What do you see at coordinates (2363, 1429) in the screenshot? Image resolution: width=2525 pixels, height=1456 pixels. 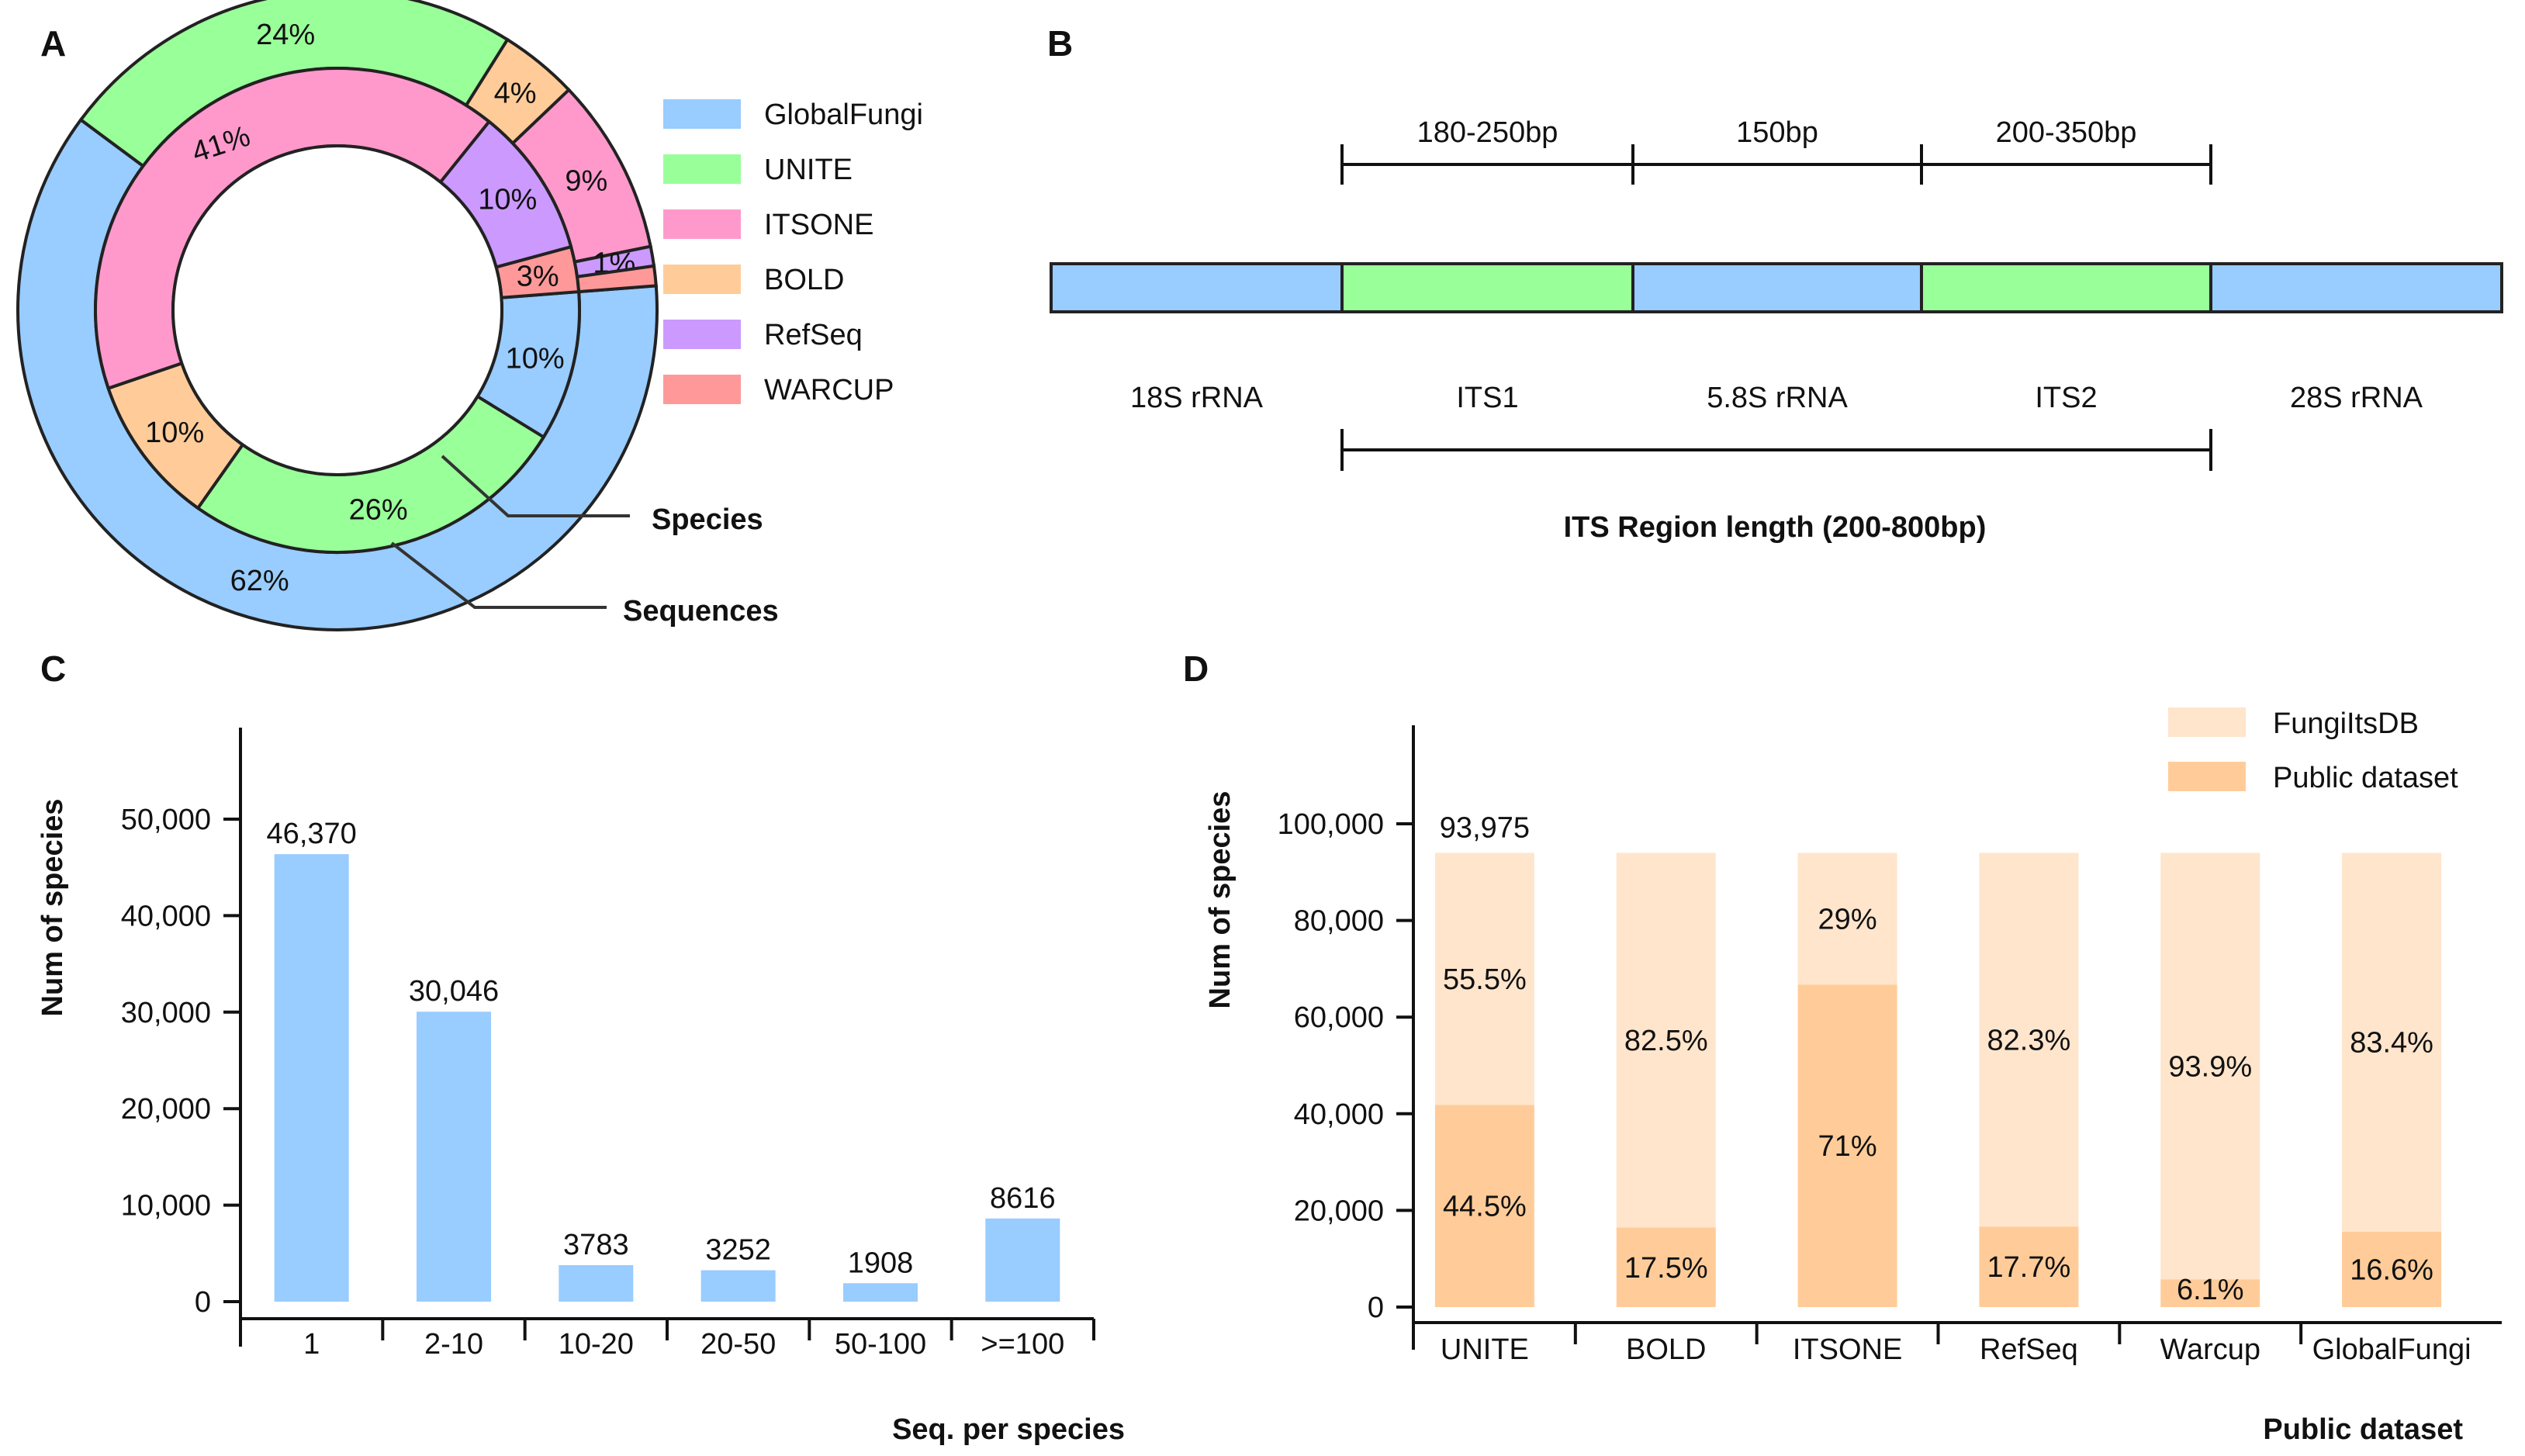 I see `x-axis-title: Public dataset` at bounding box center [2363, 1429].